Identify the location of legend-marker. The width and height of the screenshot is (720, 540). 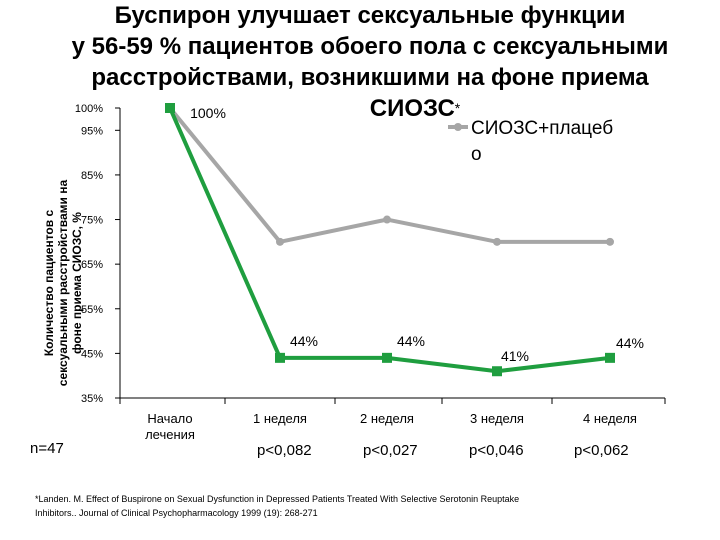
(458, 127).